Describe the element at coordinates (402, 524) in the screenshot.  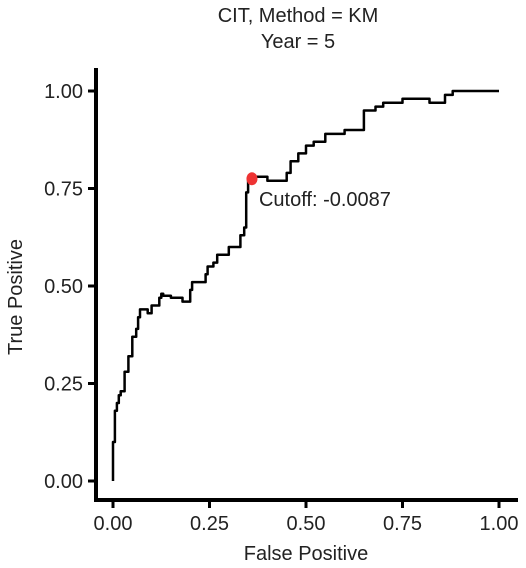
I see `x-tick-label: 0.75` at that location.